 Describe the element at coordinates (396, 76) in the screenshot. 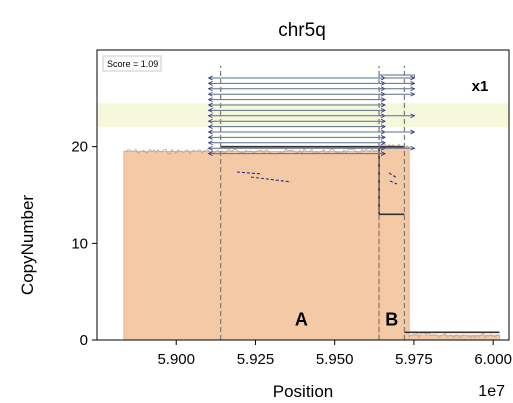

I see `sv-loop` at that location.